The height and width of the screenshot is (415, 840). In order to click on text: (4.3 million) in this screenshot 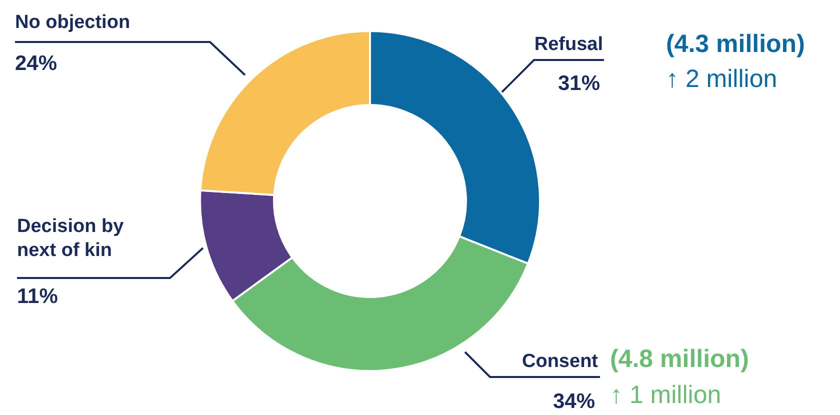, I will do `click(735, 44)`.